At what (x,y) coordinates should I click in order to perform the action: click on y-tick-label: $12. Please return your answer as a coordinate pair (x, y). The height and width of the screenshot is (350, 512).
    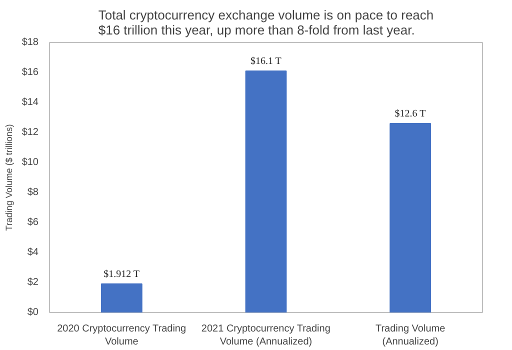
    Looking at the image, I should click on (30, 132).